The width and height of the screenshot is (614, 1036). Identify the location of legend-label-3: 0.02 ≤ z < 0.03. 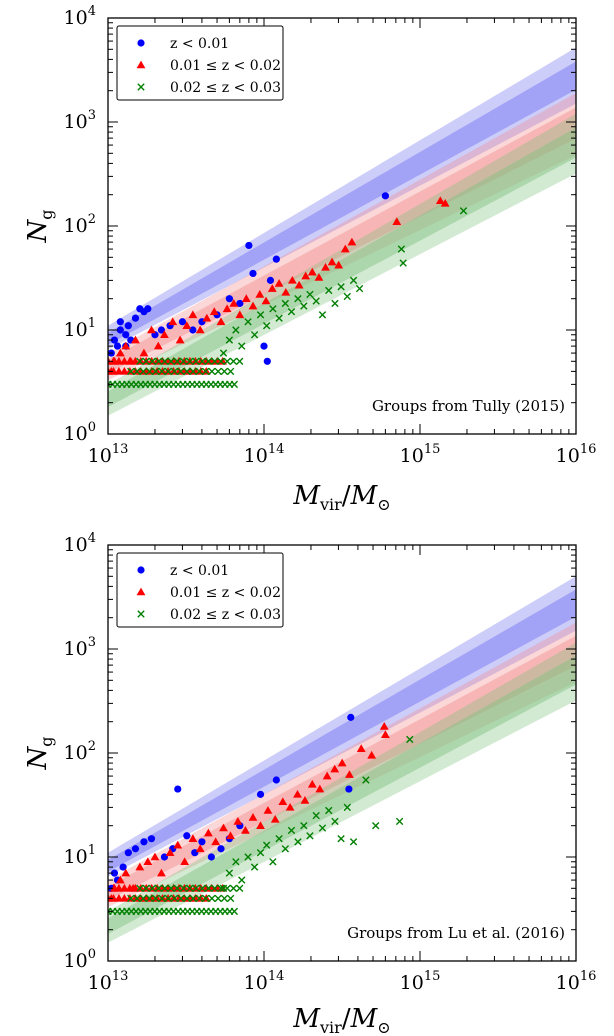
(225, 615).